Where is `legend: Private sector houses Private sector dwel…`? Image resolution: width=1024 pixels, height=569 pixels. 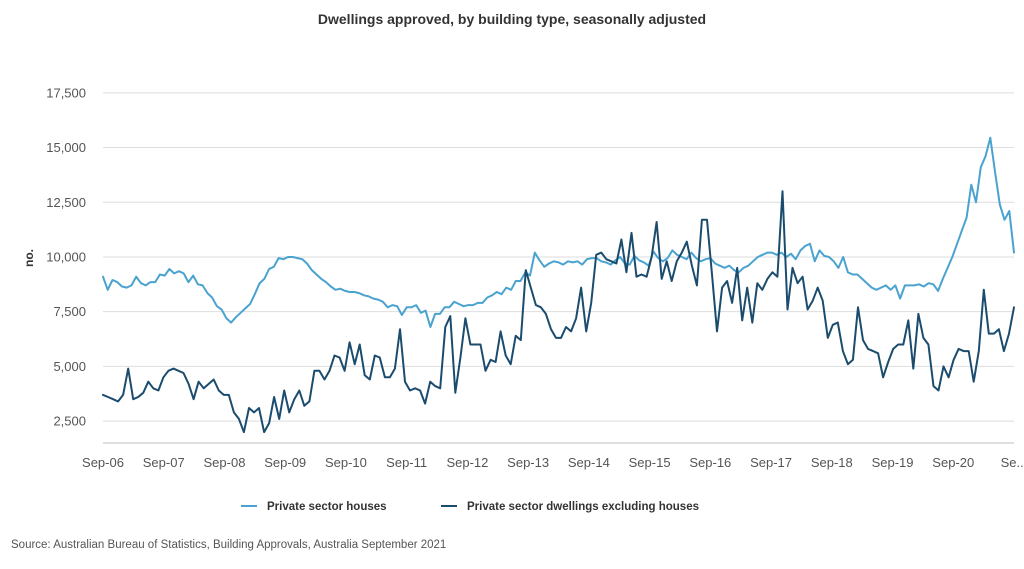
legend: Private sector houses Private sector dwel… is located at coordinates (470, 507).